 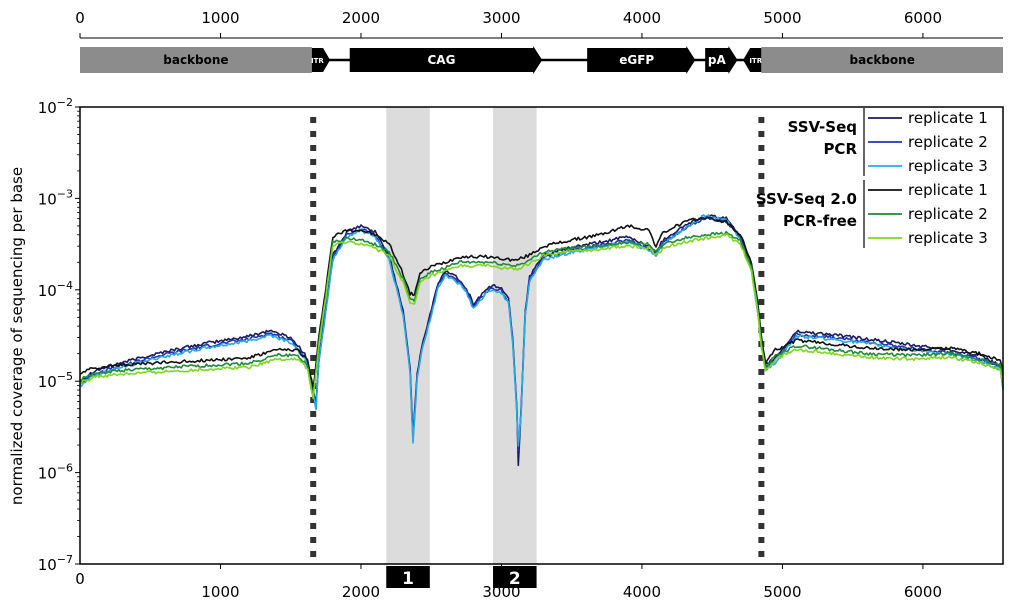 What do you see at coordinates (806, 199) in the screenshot?
I see `legend-group-title: SSV-Seq 2.0` at bounding box center [806, 199].